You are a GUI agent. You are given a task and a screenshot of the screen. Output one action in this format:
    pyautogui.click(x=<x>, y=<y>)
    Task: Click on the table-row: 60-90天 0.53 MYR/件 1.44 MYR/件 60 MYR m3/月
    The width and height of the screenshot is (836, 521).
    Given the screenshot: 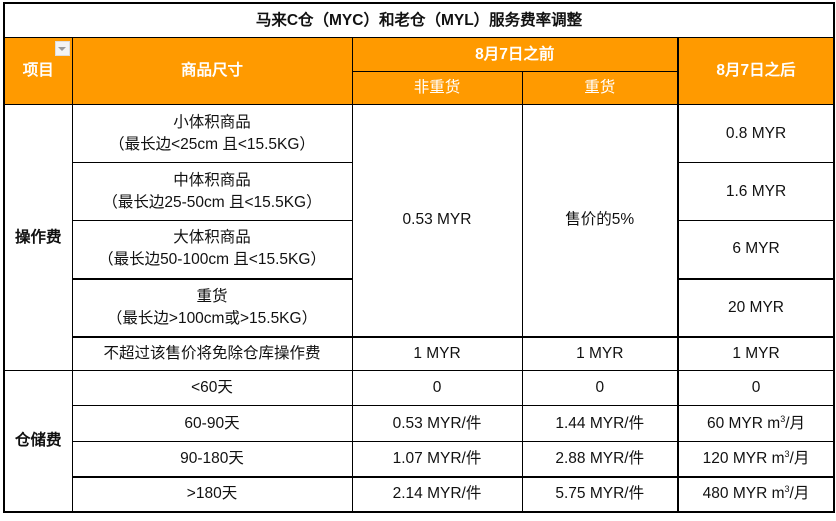 What is the action you would take?
    pyautogui.click(x=419, y=423)
    